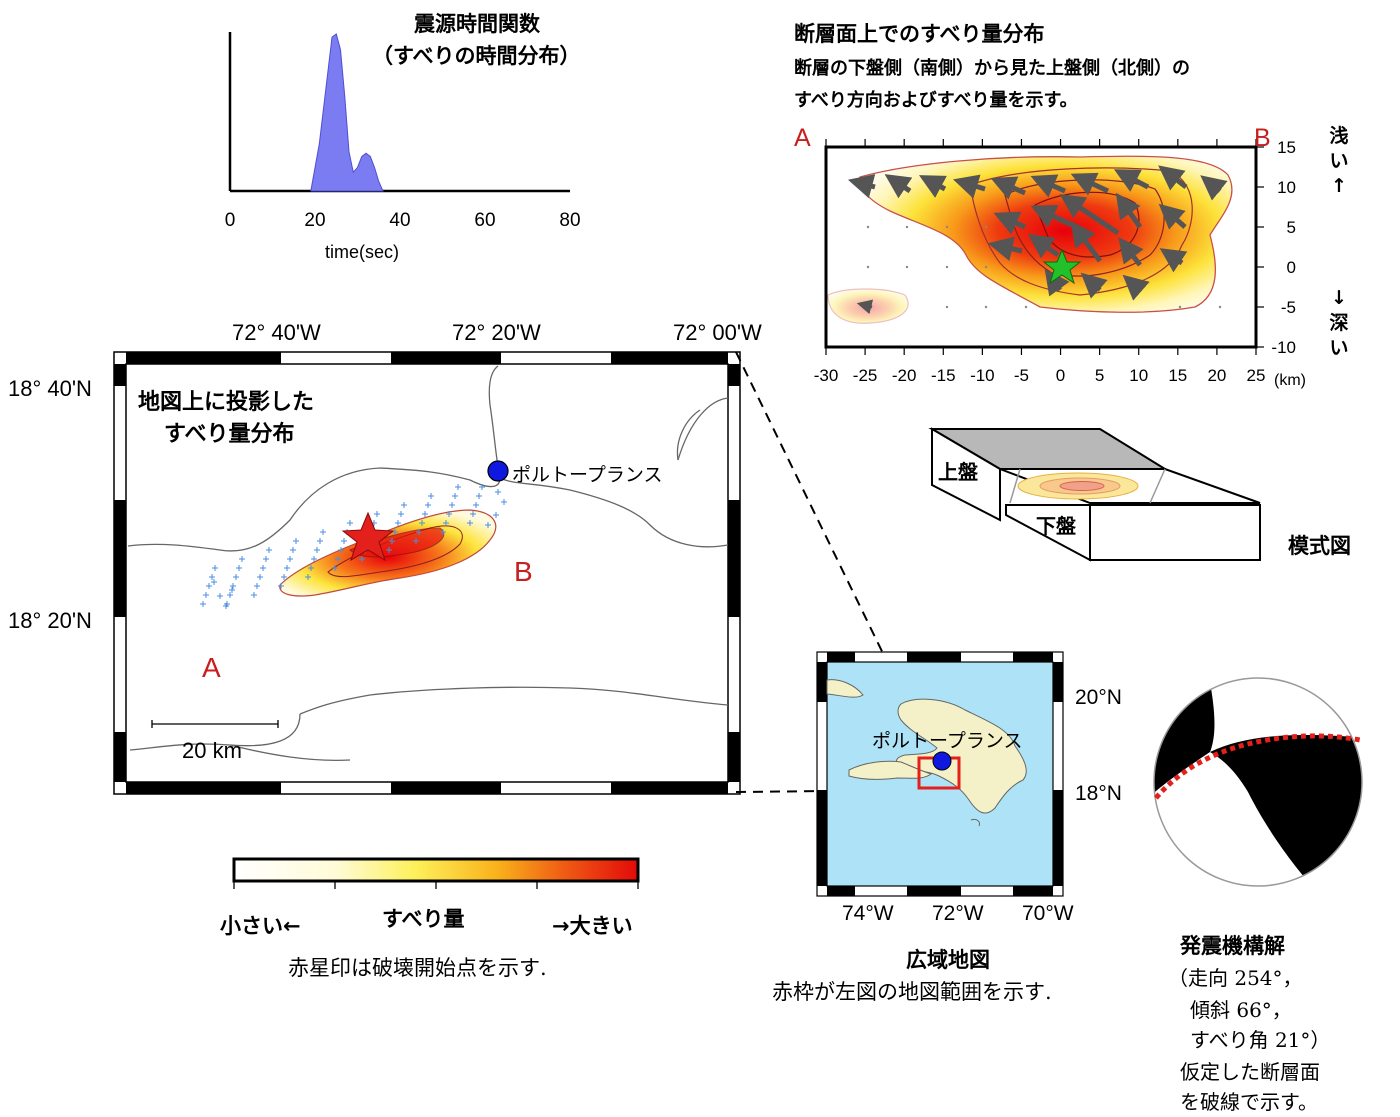  What do you see at coordinates (260, 926) in the screenshot?
I see `colorbar-small-label: 小さい←` at bounding box center [260, 926].